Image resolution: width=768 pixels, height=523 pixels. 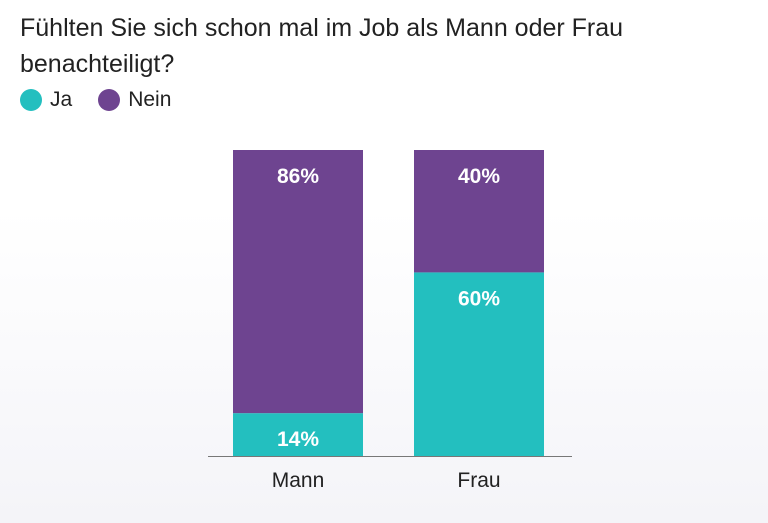 What do you see at coordinates (479, 176) in the screenshot?
I see `data-label-frau-nein: 40%` at bounding box center [479, 176].